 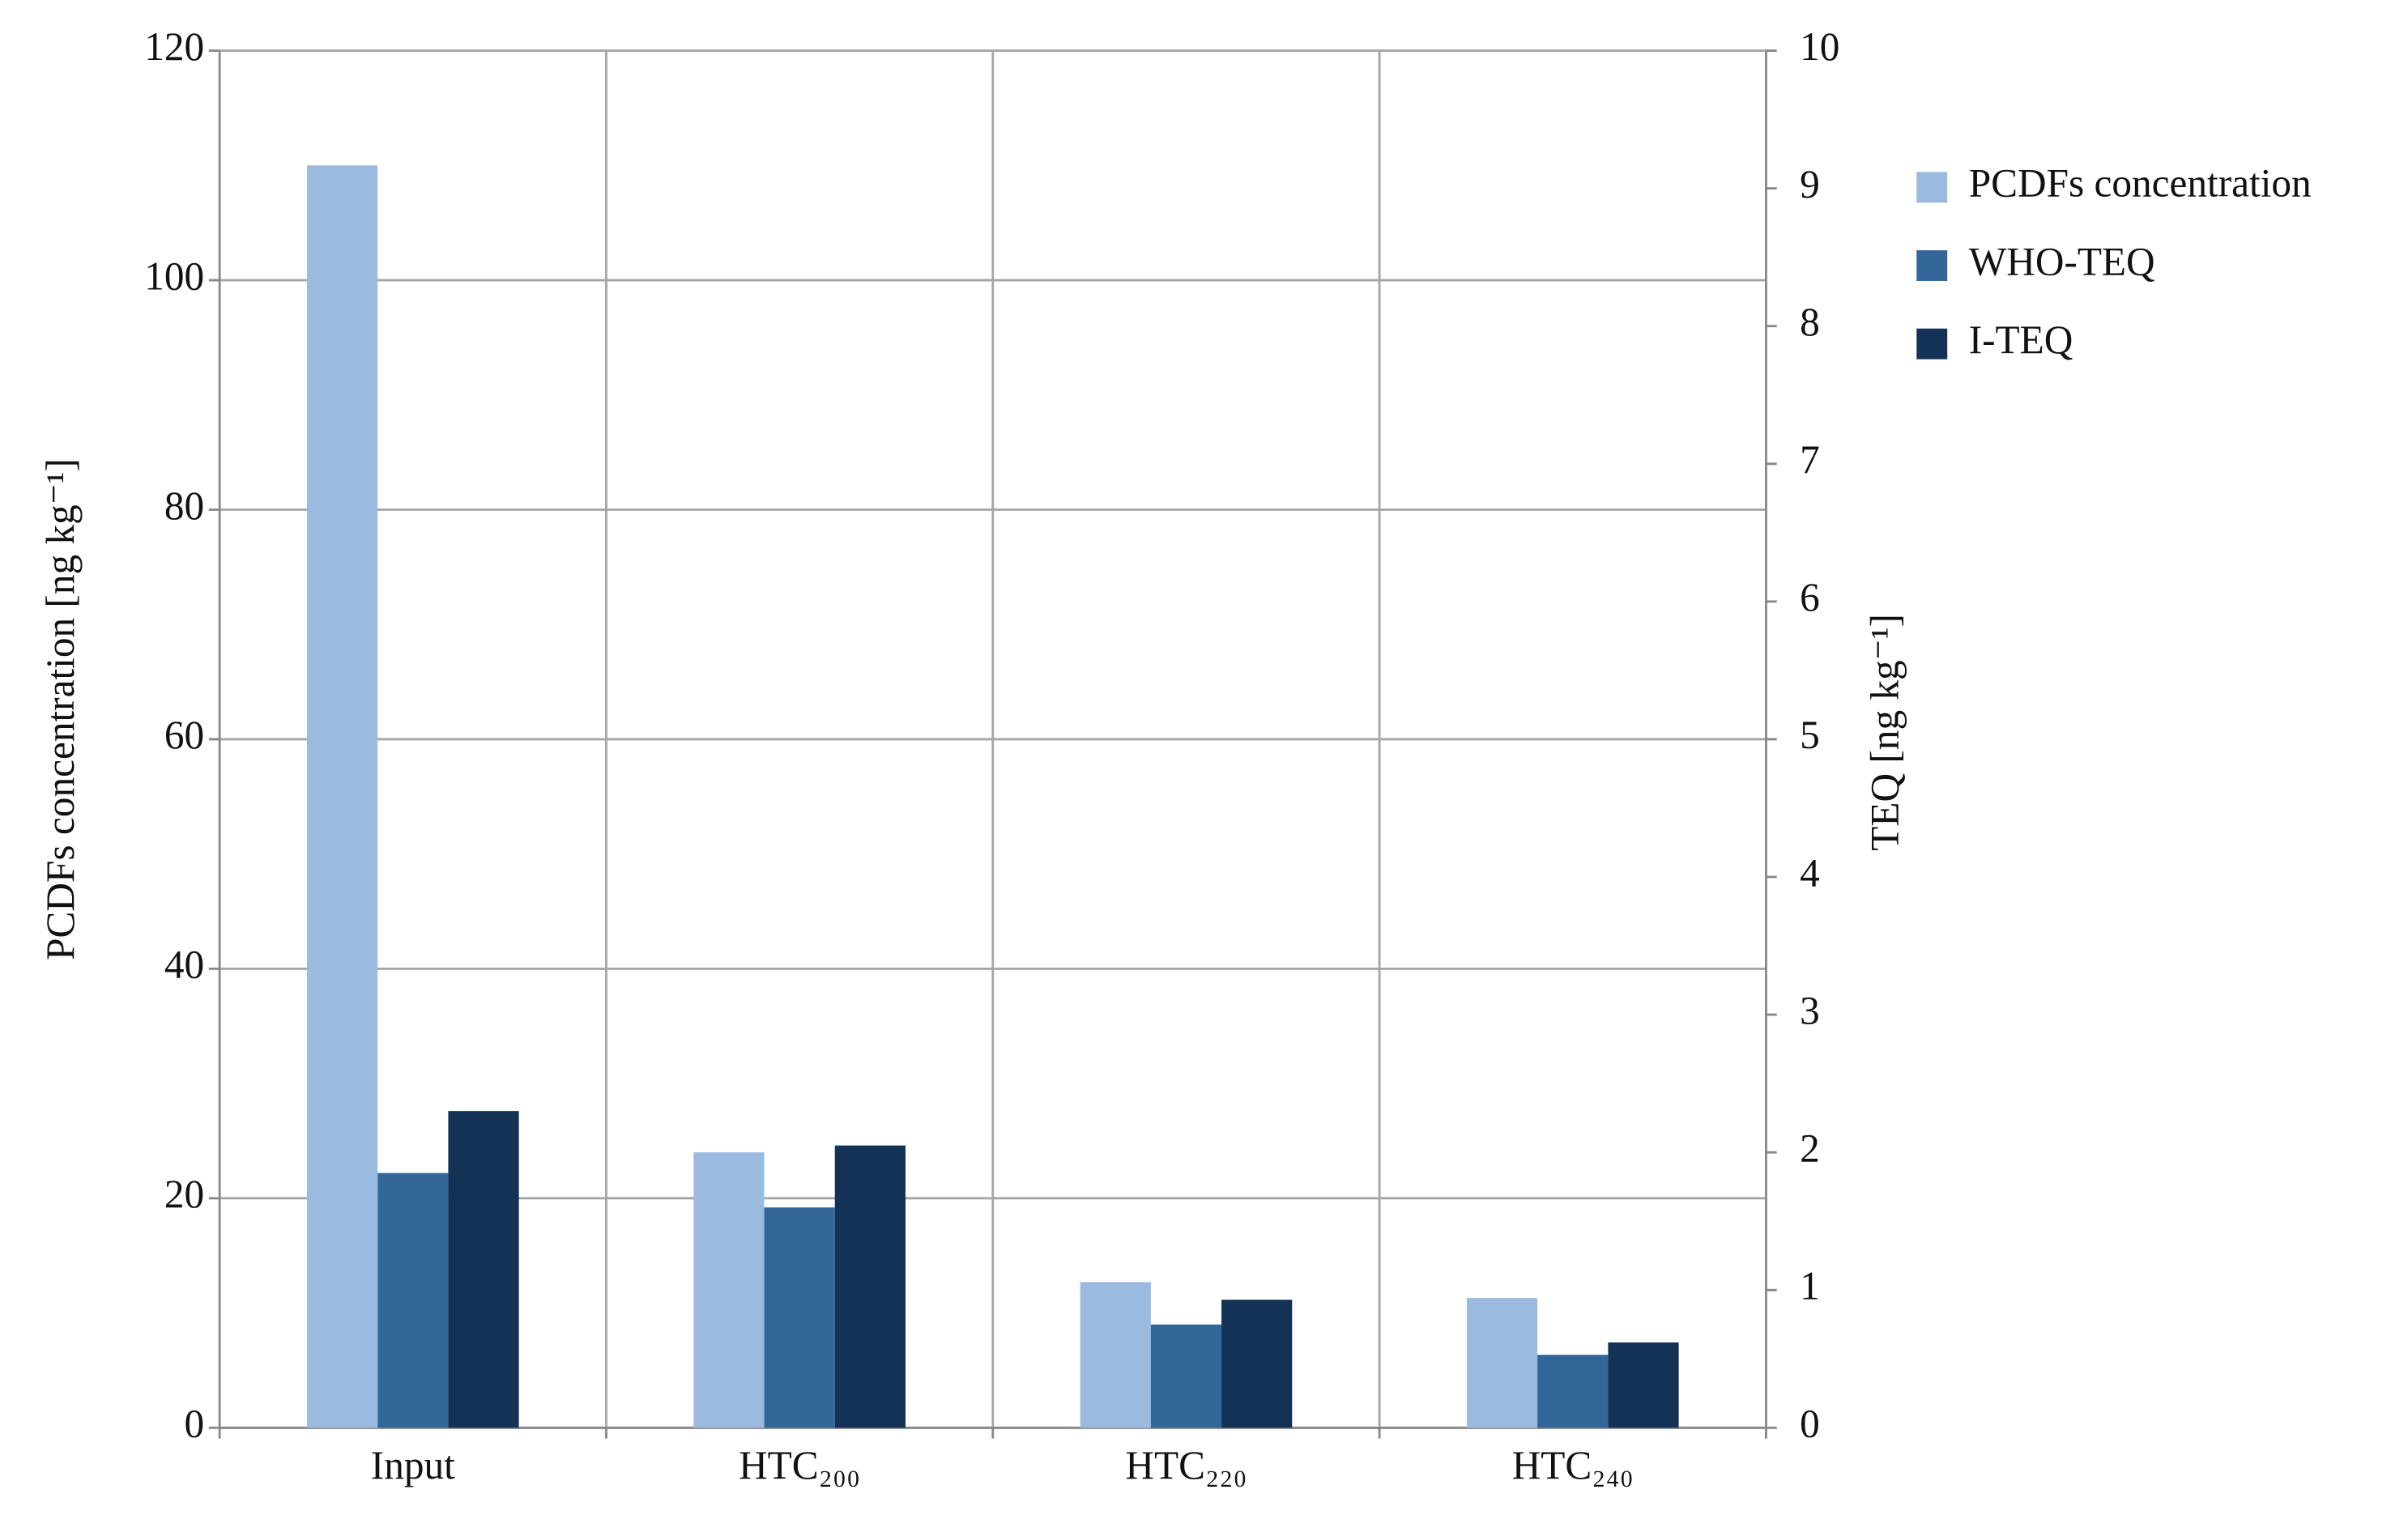 What do you see at coordinates (1810, 184) in the screenshot?
I see `y2-tick-label: 9` at bounding box center [1810, 184].